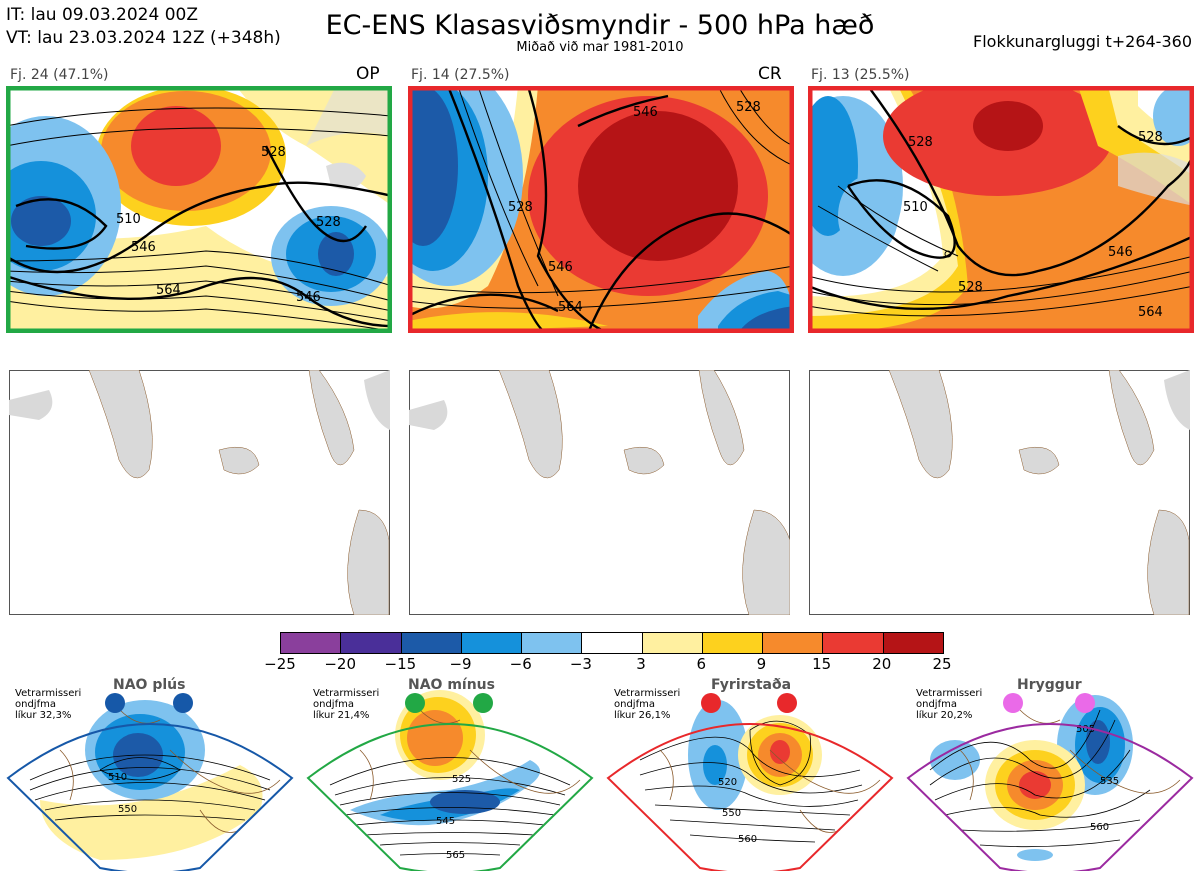  Describe the element at coordinates (460, 75) in the screenshot. I see `cluster-2-label: Fj. 14 (27.5%)` at that location.